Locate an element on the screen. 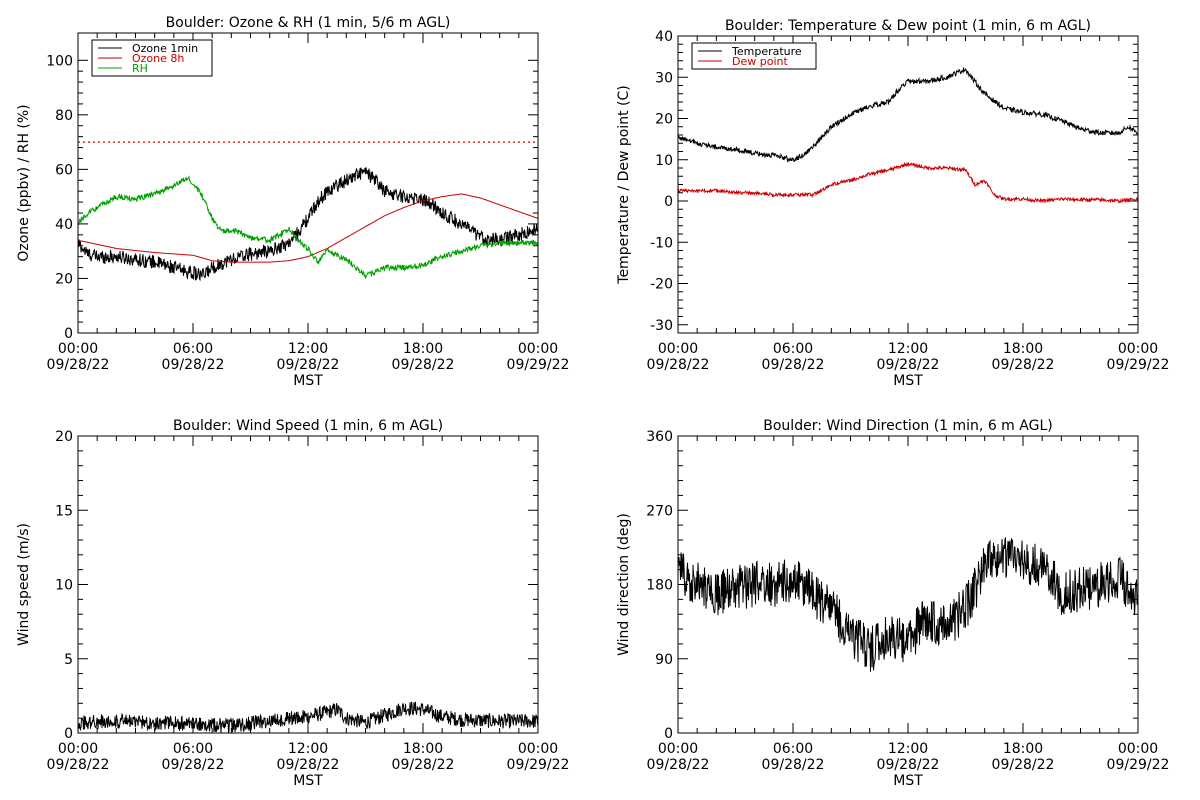  y-tick-label: 5 is located at coordinates (68, 660).